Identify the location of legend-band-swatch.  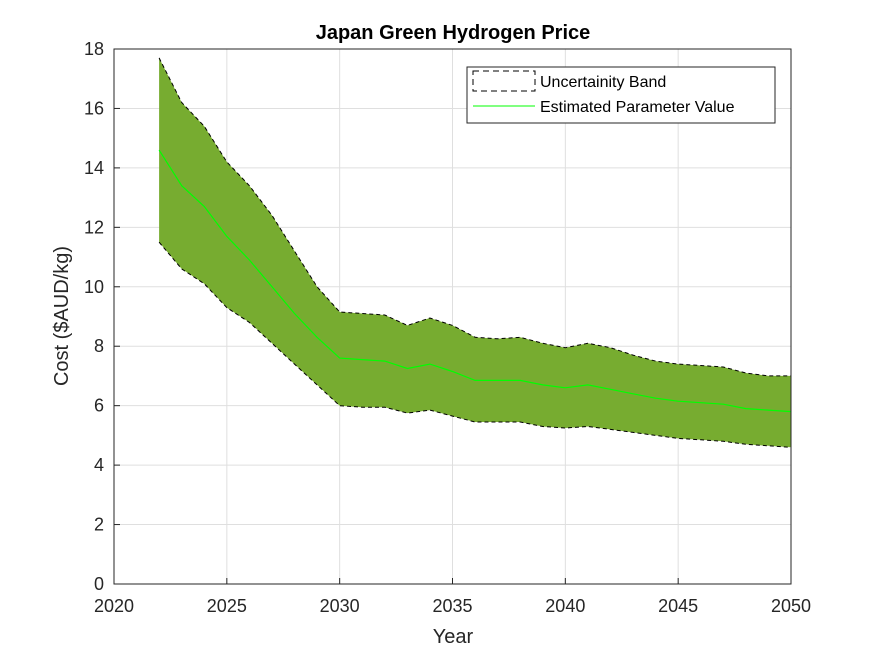
(504, 81).